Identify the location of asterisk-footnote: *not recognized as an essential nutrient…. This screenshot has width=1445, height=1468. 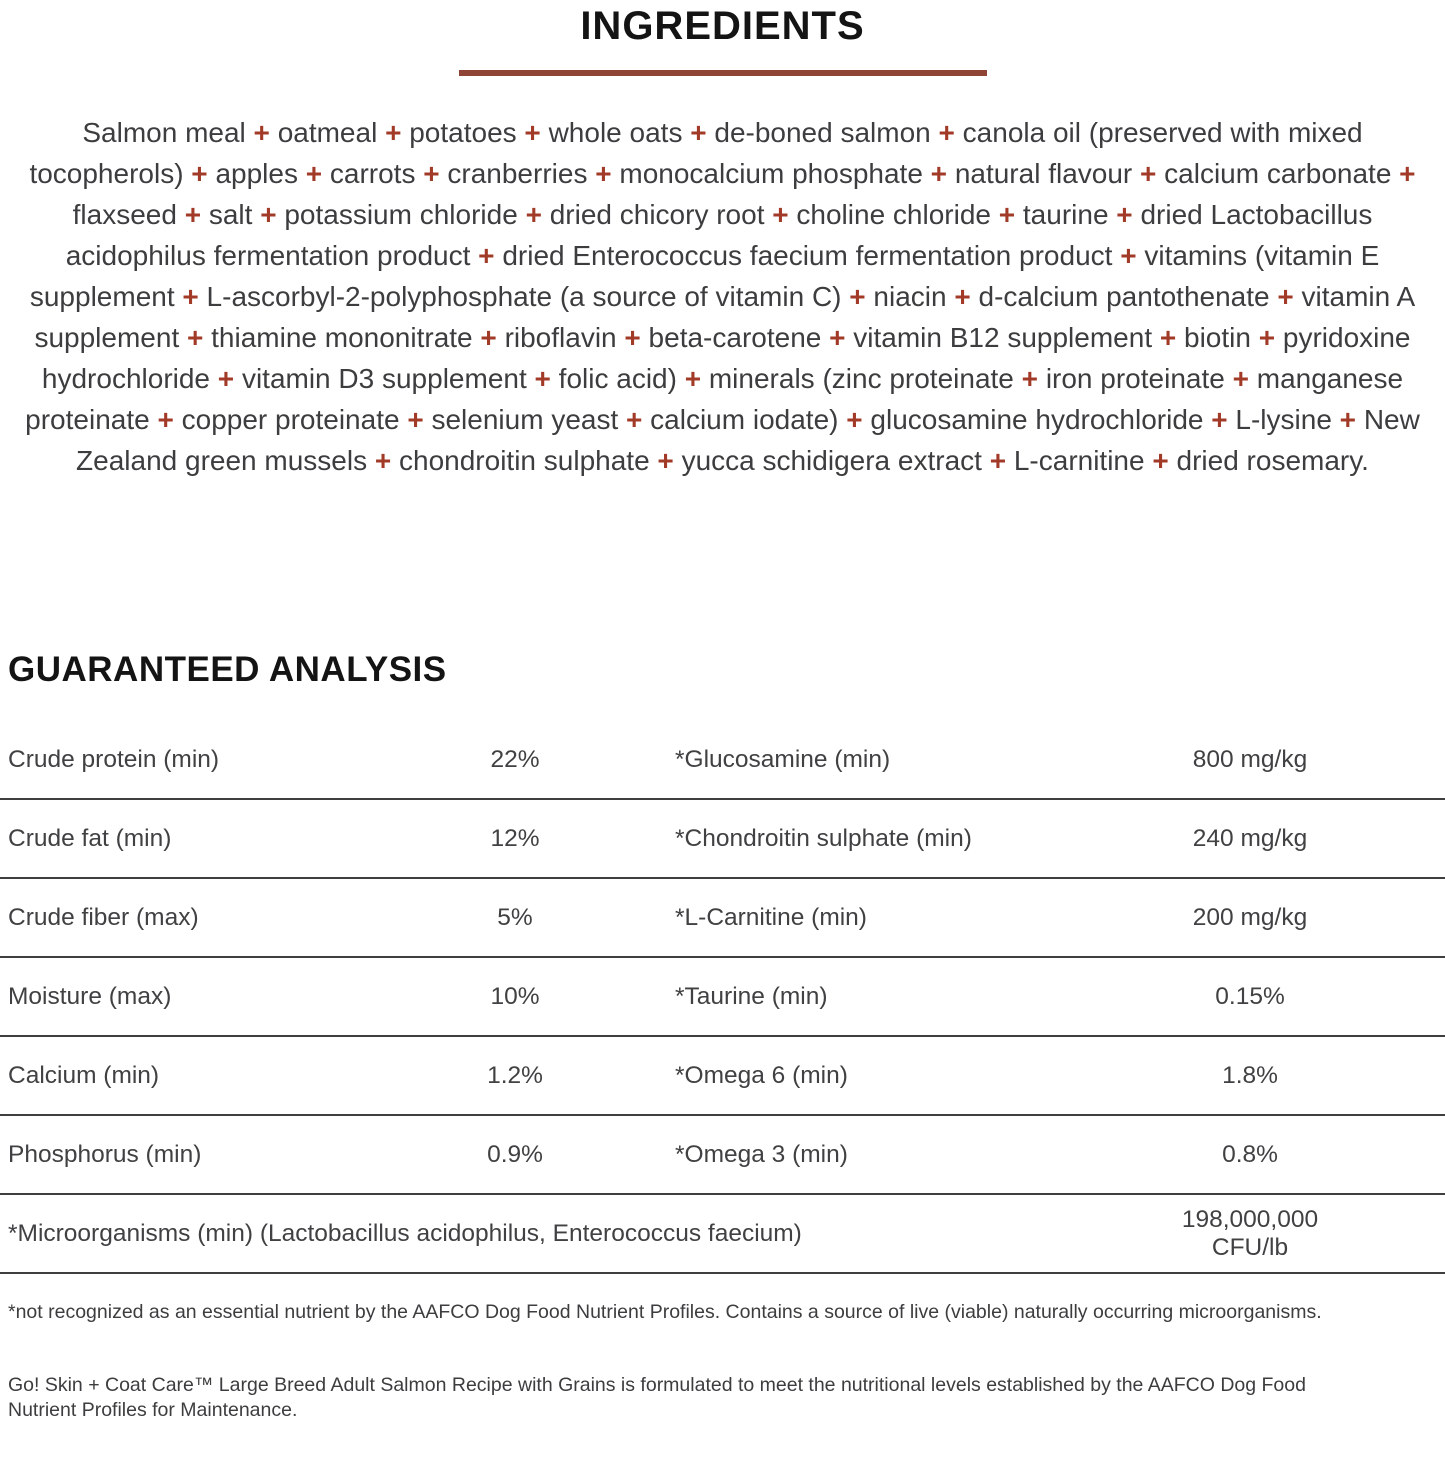
(665, 1312).